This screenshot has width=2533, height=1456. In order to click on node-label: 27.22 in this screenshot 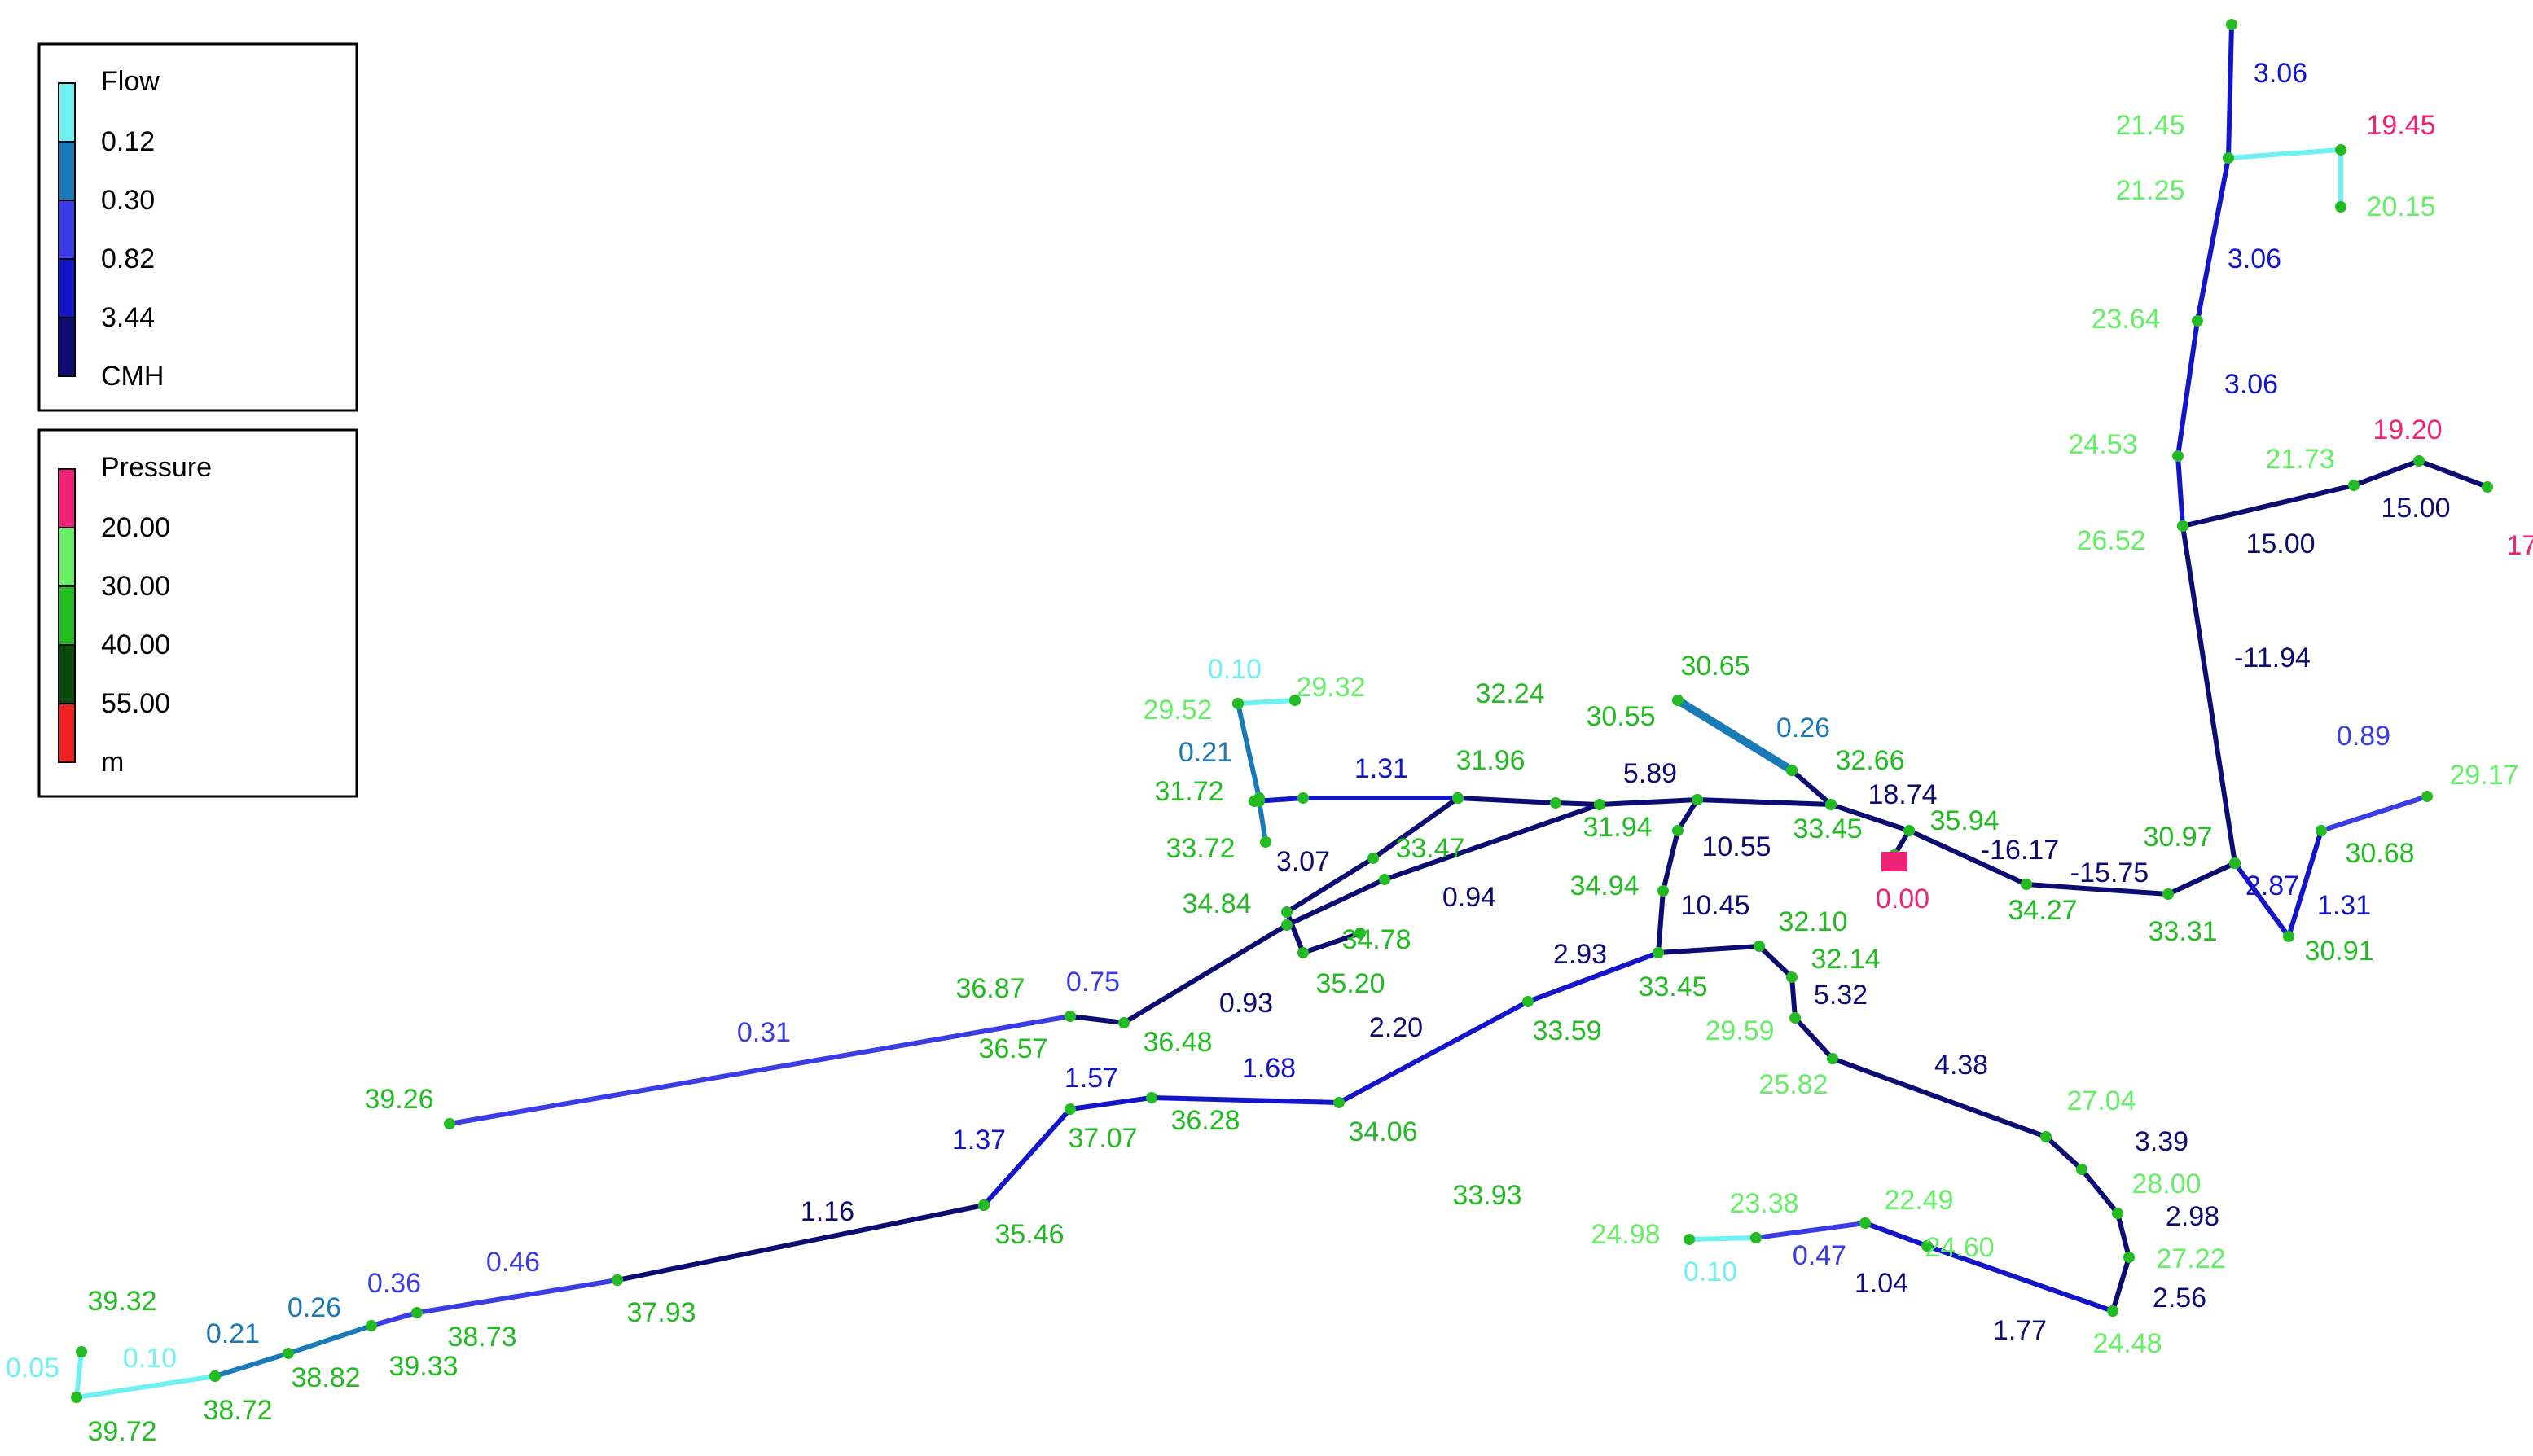, I will do `click(2190, 1258)`.